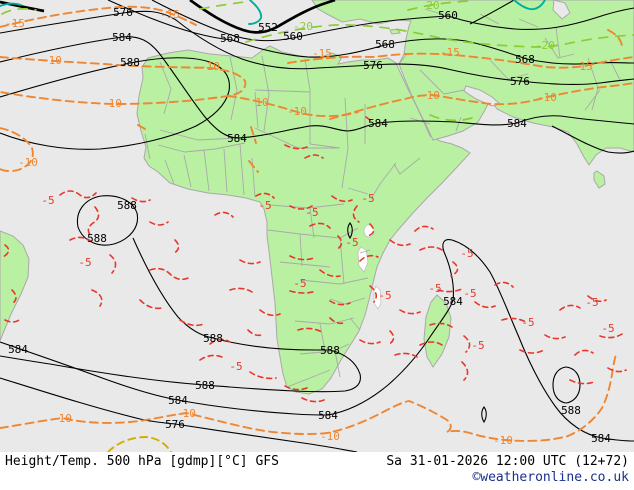 This screenshot has width=634, height=490. Describe the element at coordinates (123, 80) in the screenshot. I see `temp-minus10-atlantic-loop` at that location.